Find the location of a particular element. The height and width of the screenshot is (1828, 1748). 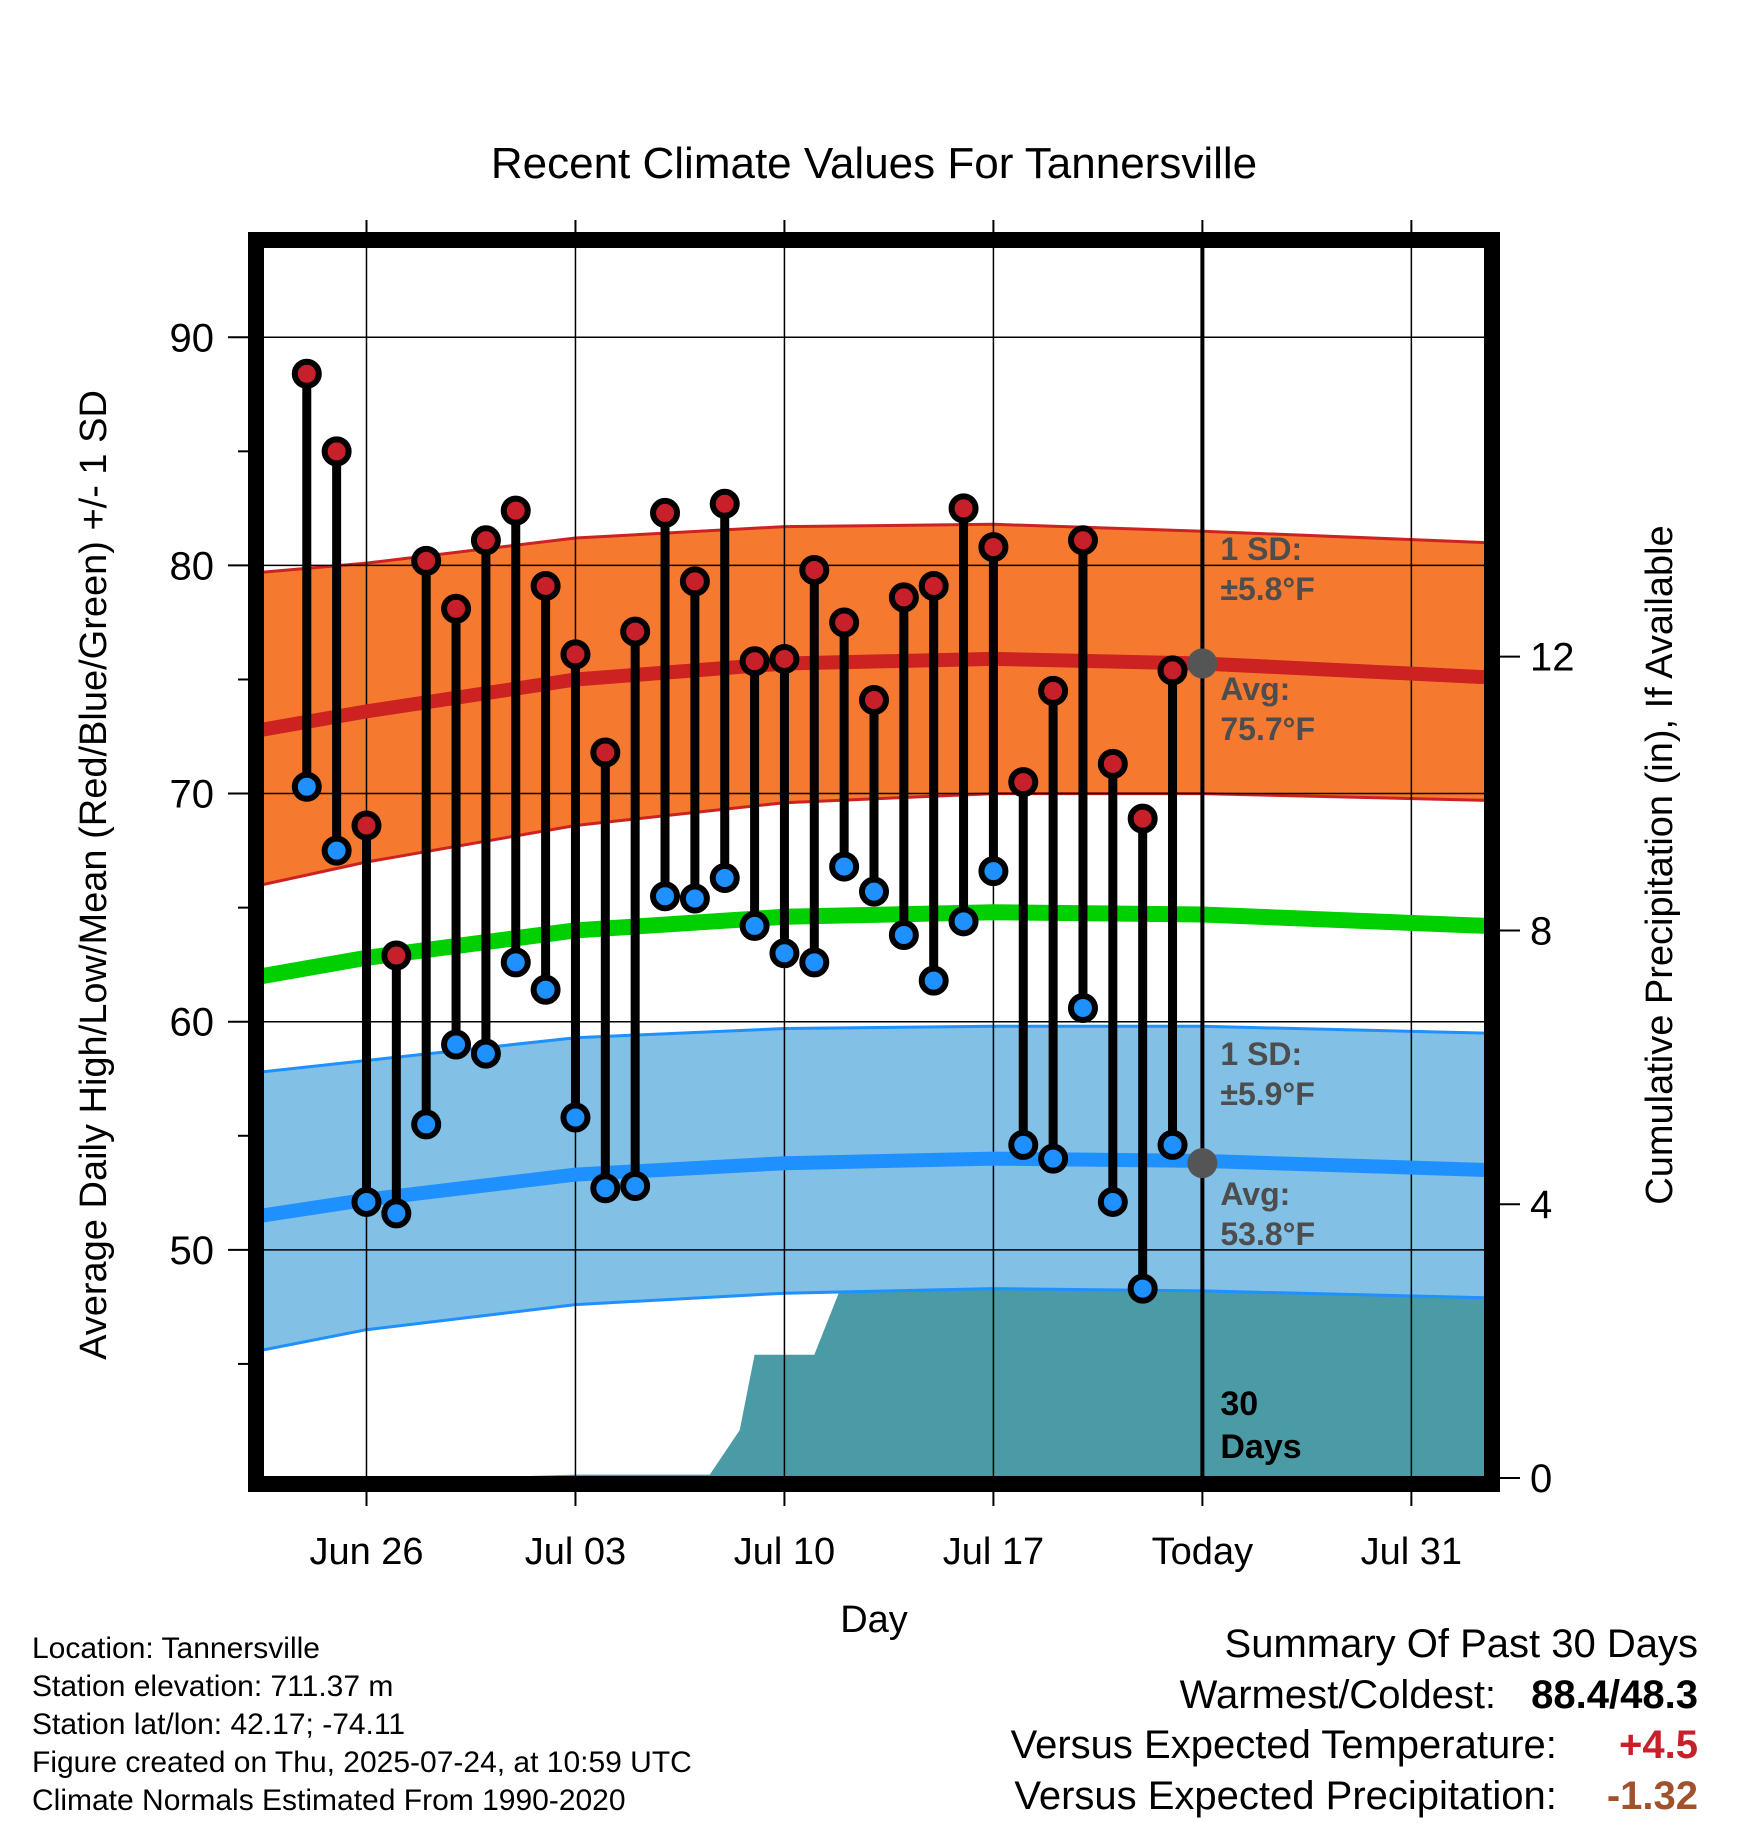

summary-warm-cold: Warmest/Coldest: 88.4/48.3 is located at coordinates (1439, 1695).